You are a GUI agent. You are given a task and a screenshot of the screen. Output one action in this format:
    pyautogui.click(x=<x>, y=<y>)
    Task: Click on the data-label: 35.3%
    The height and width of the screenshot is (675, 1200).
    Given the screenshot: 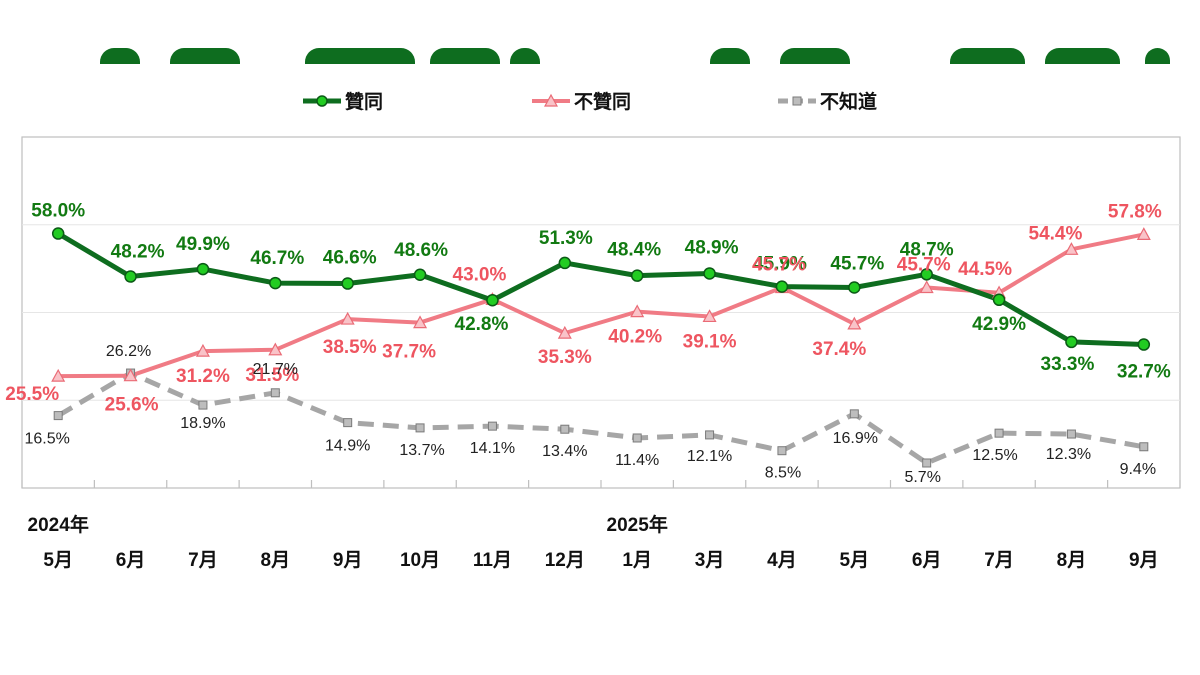 What is the action you would take?
    pyautogui.click(x=565, y=357)
    